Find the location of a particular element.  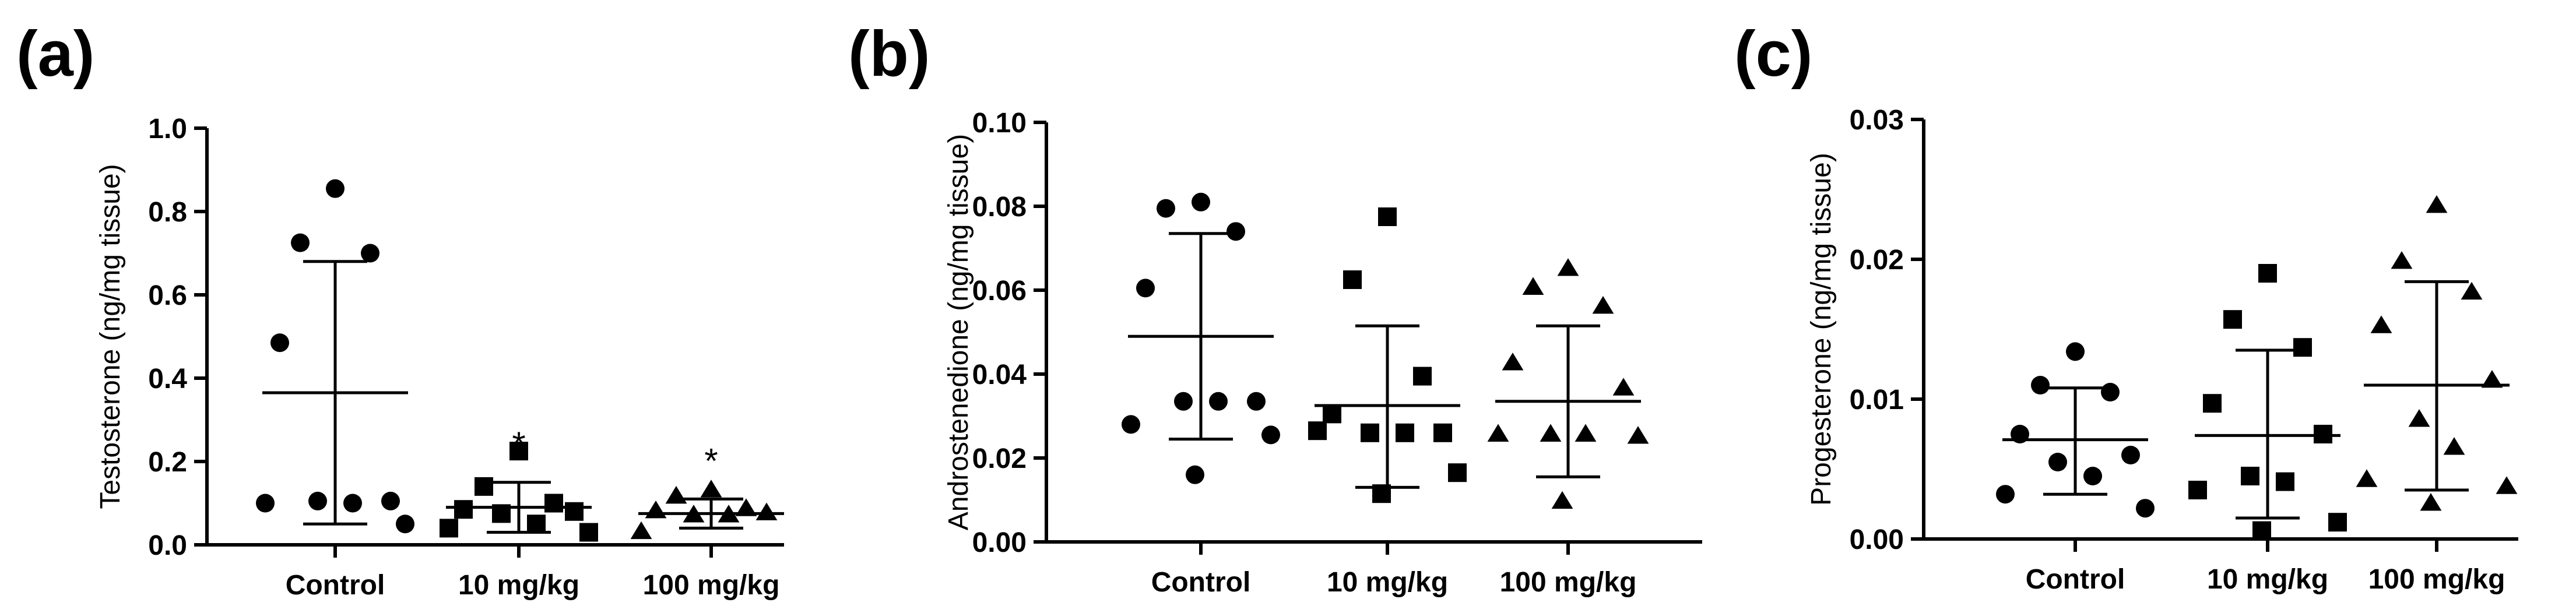

series-1: * is located at coordinates (519, 483).